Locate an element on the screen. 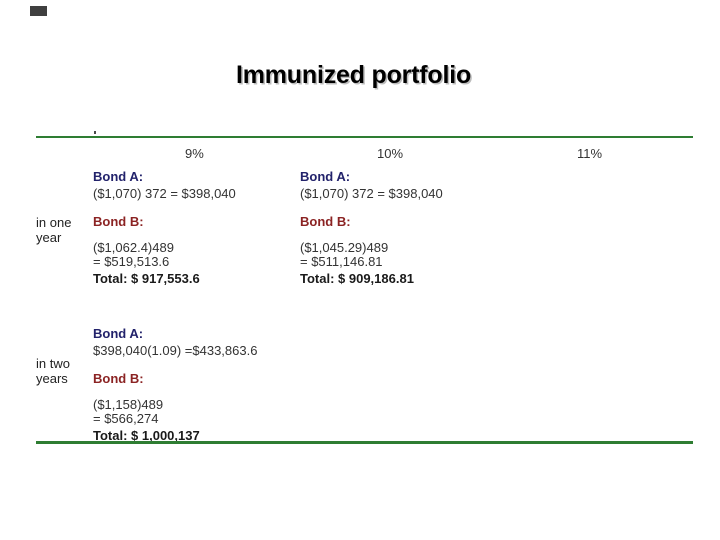 This screenshot has height=540, width=720. top-left-mark is located at coordinates (38, 11).